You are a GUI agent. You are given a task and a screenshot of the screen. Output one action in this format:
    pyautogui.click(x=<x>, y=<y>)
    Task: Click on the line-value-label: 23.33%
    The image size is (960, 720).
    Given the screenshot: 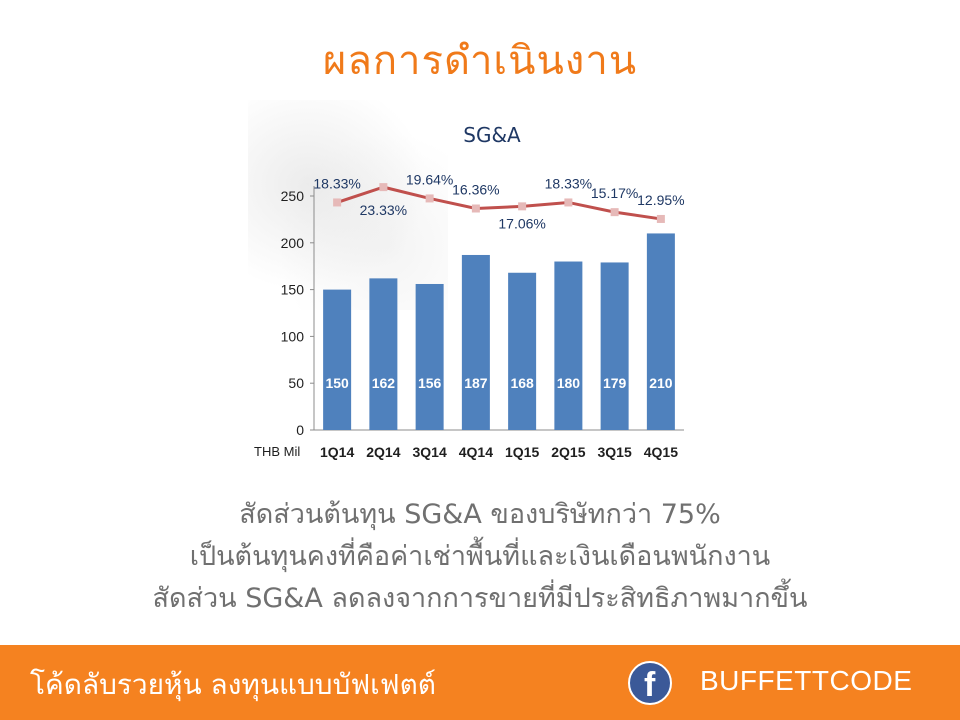 What is the action you would take?
    pyautogui.click(x=383, y=210)
    